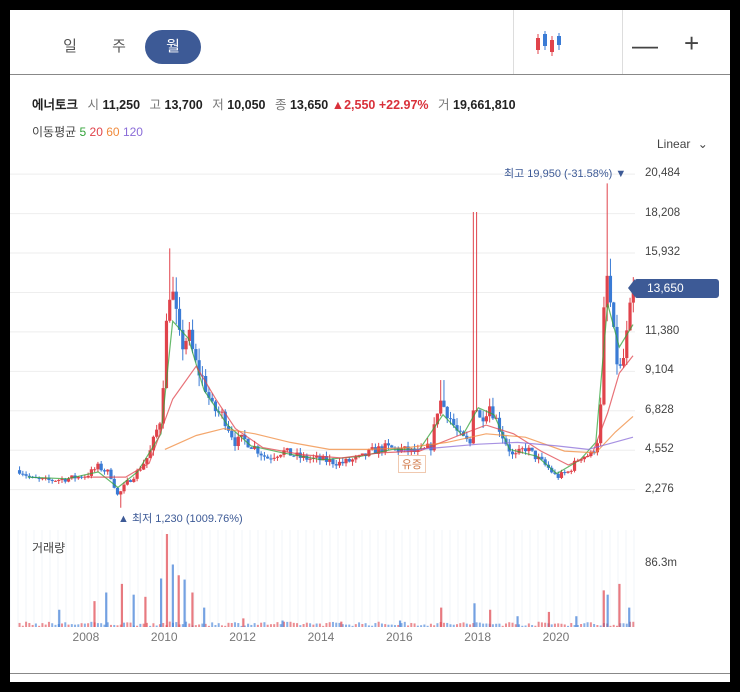 This screenshot has height=692, width=740. I want to click on scale-select: Linear ⌄, so click(682, 144).